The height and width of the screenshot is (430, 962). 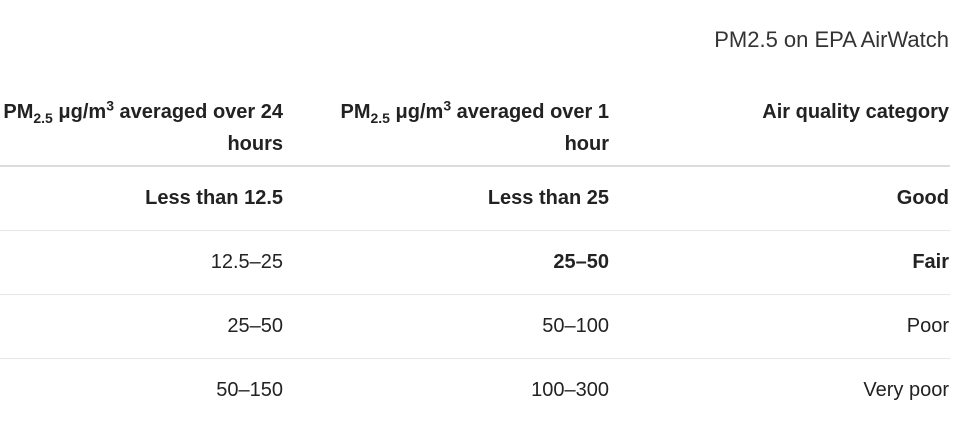 What do you see at coordinates (249, 389) in the screenshot?
I see `cell-24h: 50–150` at bounding box center [249, 389].